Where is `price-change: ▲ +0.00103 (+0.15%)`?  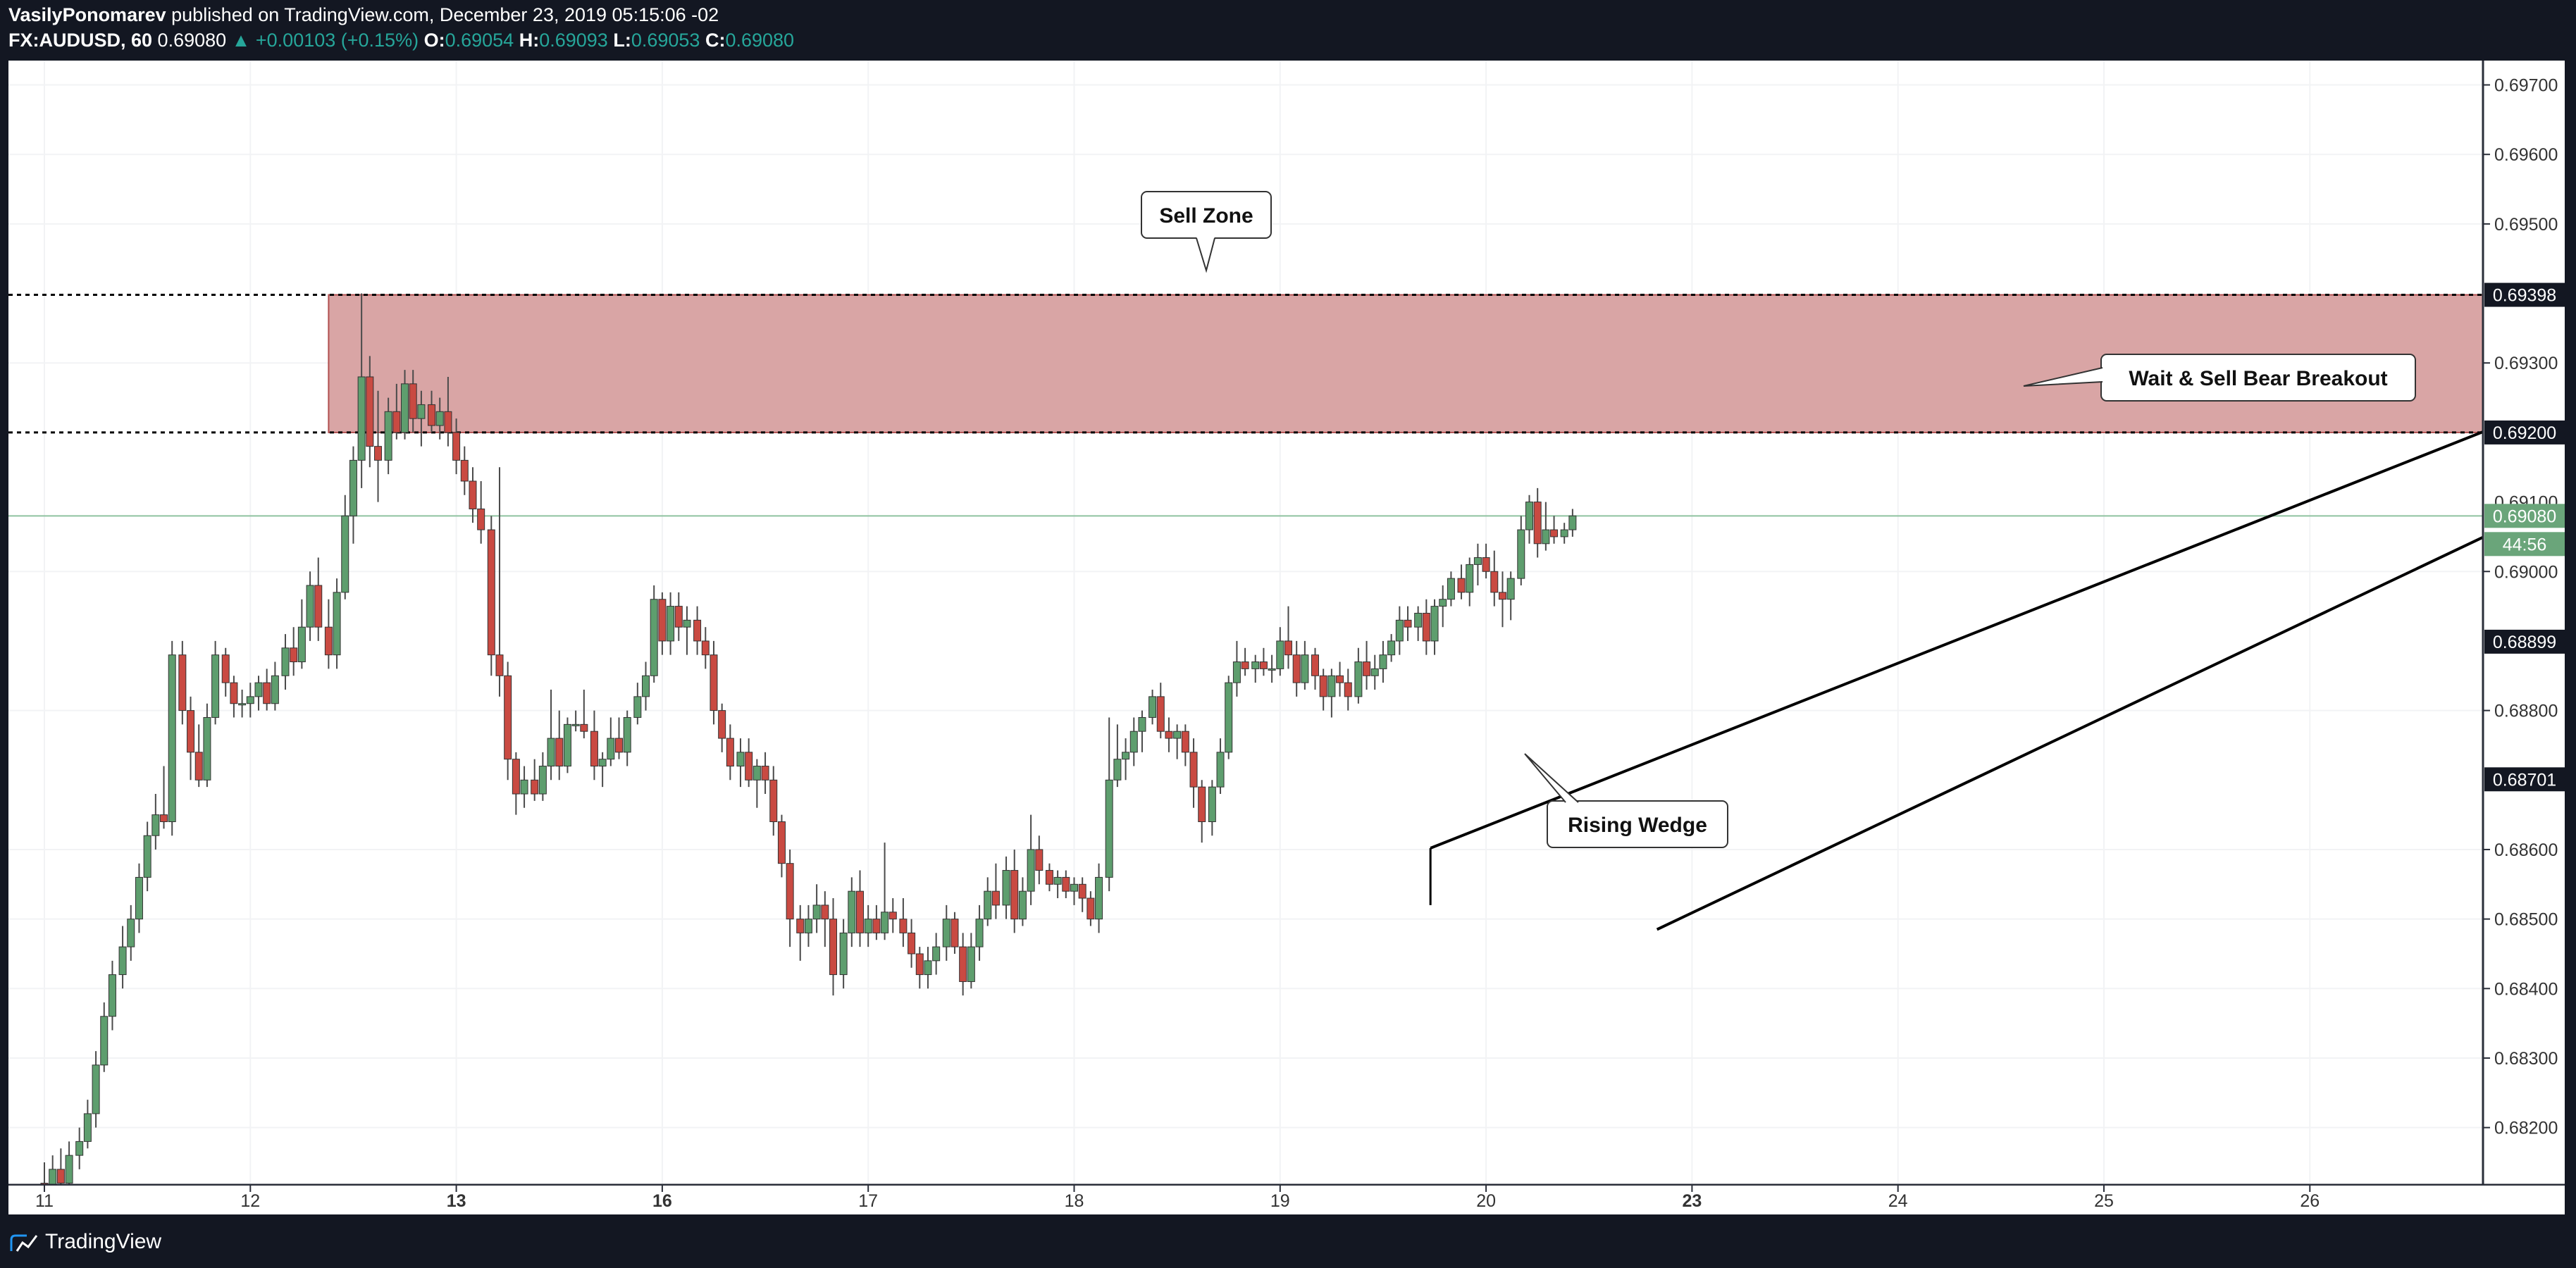 price-change: ▲ +0.00103 (+0.15%) is located at coordinates (325, 40).